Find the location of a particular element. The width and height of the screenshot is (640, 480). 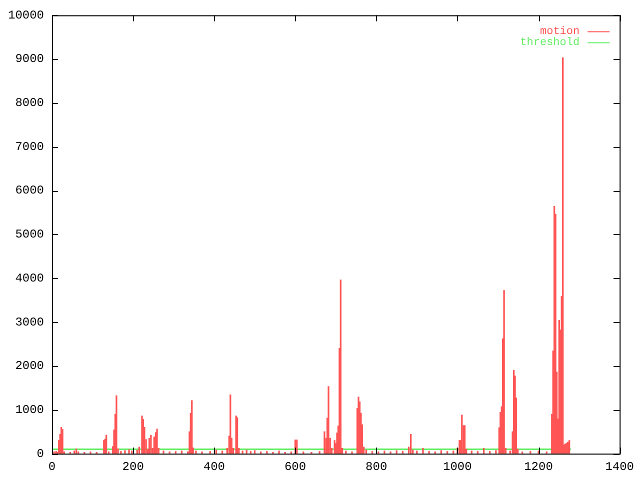

x-tick-label: 200 is located at coordinates (133, 467).